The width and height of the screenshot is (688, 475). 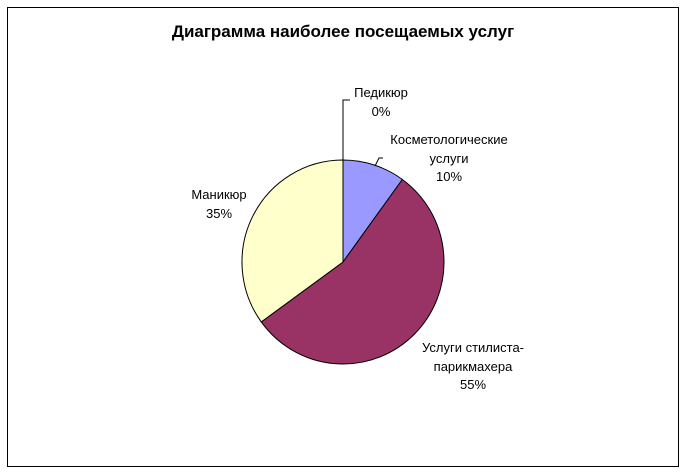 I want to click on slice-name-cosmetology-line2: услуги, so click(x=449, y=158).